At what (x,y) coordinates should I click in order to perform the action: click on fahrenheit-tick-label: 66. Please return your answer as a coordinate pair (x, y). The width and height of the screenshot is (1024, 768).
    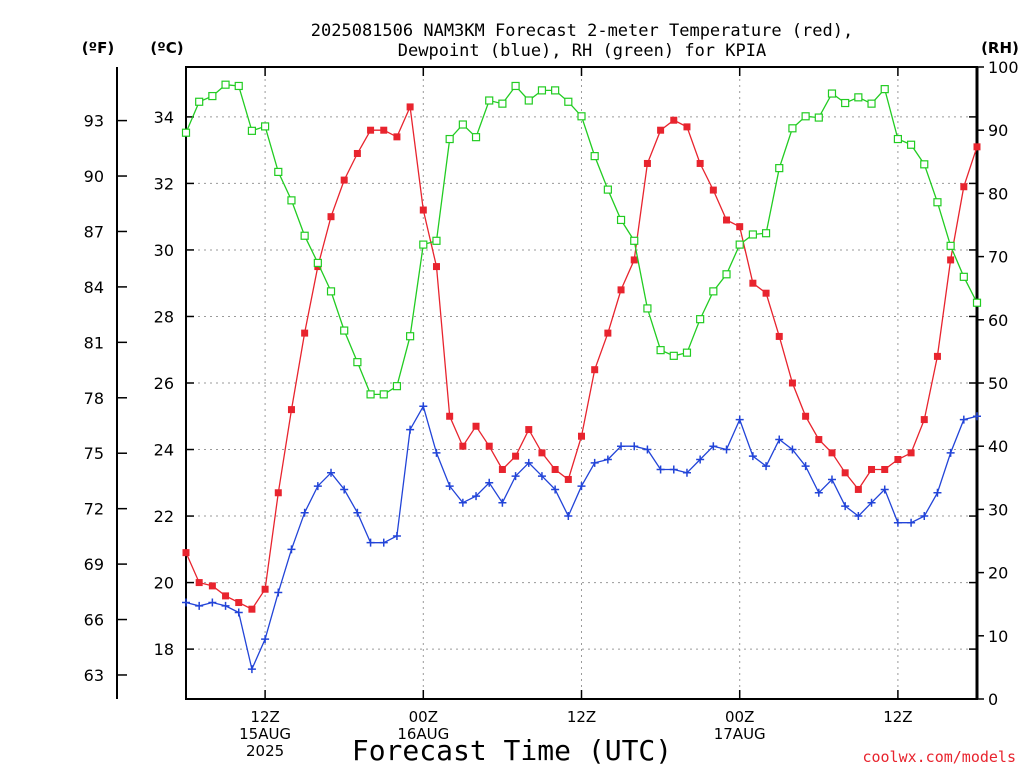
    Looking at the image, I should click on (94, 620).